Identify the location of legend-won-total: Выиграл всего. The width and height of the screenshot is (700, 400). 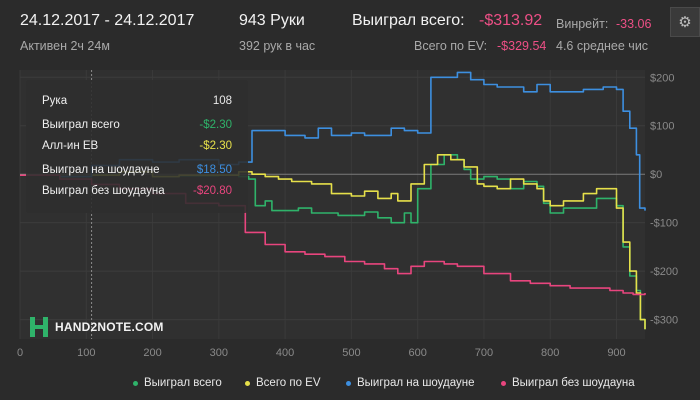
(177, 383).